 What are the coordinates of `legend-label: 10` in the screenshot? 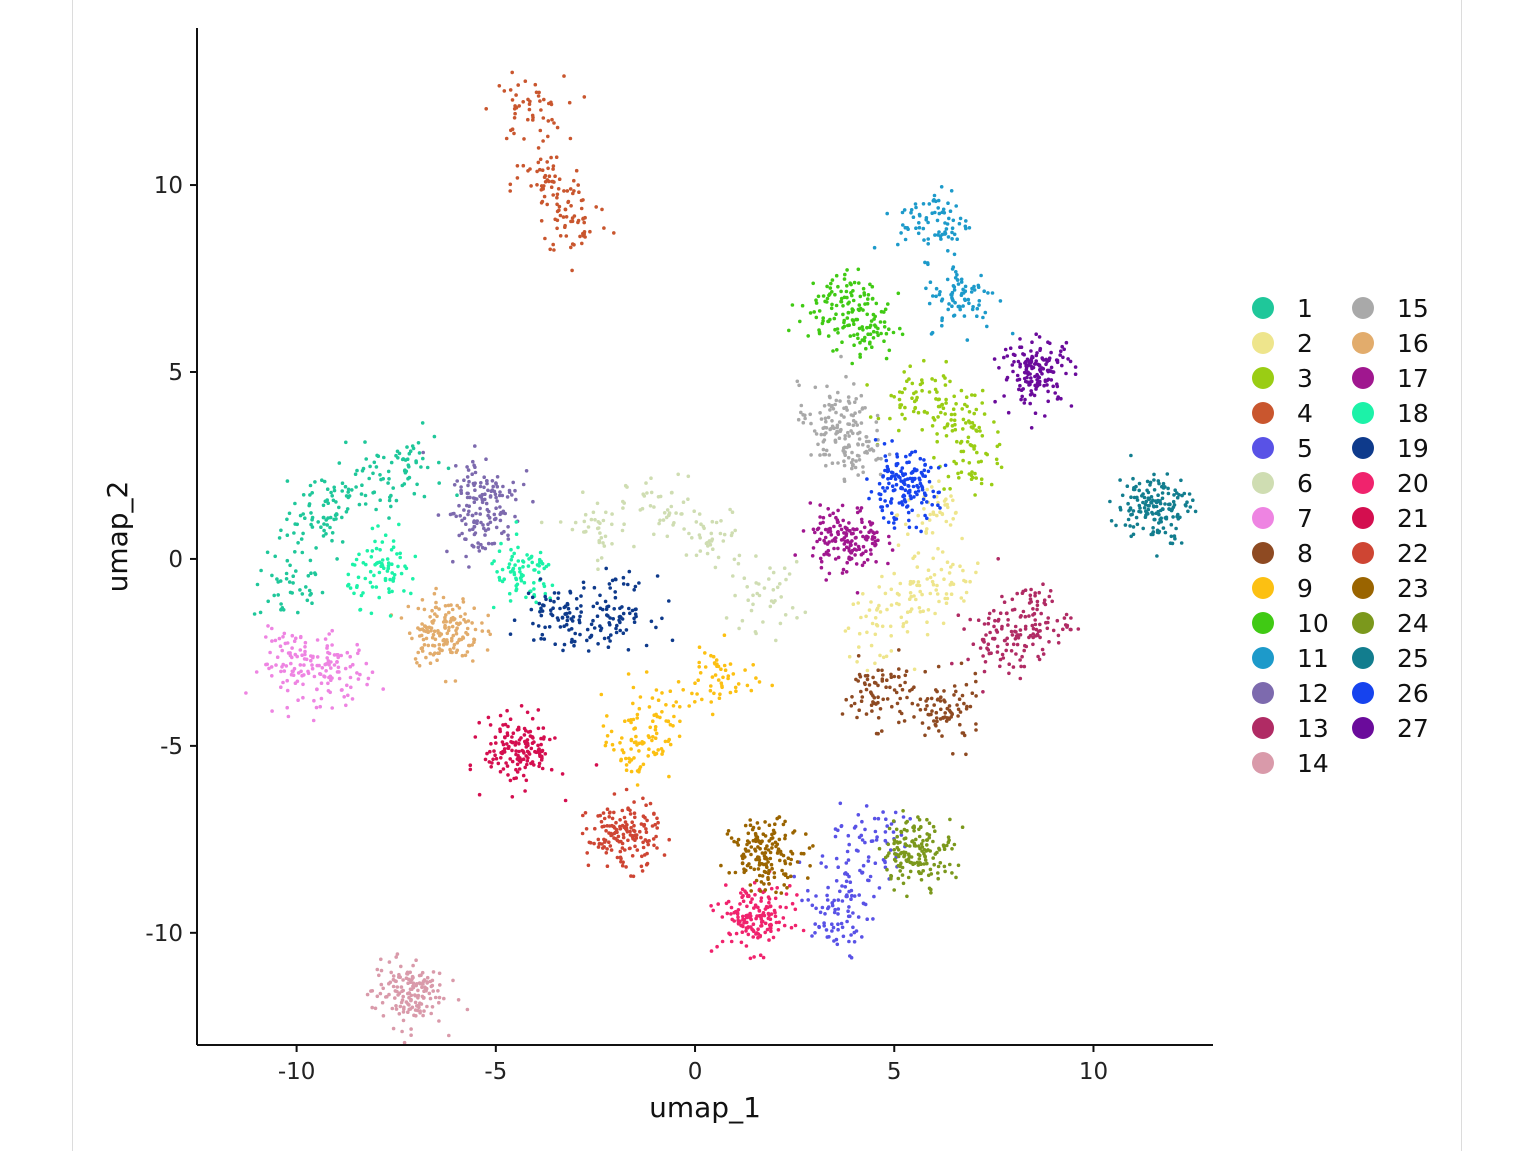 It's located at (1313, 623).